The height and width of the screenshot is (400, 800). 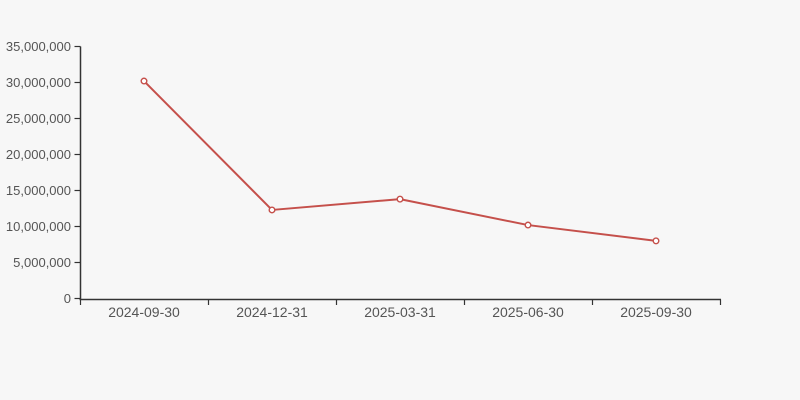 I want to click on y-axis-tick-label: 20,000,000, so click(x=38, y=154).